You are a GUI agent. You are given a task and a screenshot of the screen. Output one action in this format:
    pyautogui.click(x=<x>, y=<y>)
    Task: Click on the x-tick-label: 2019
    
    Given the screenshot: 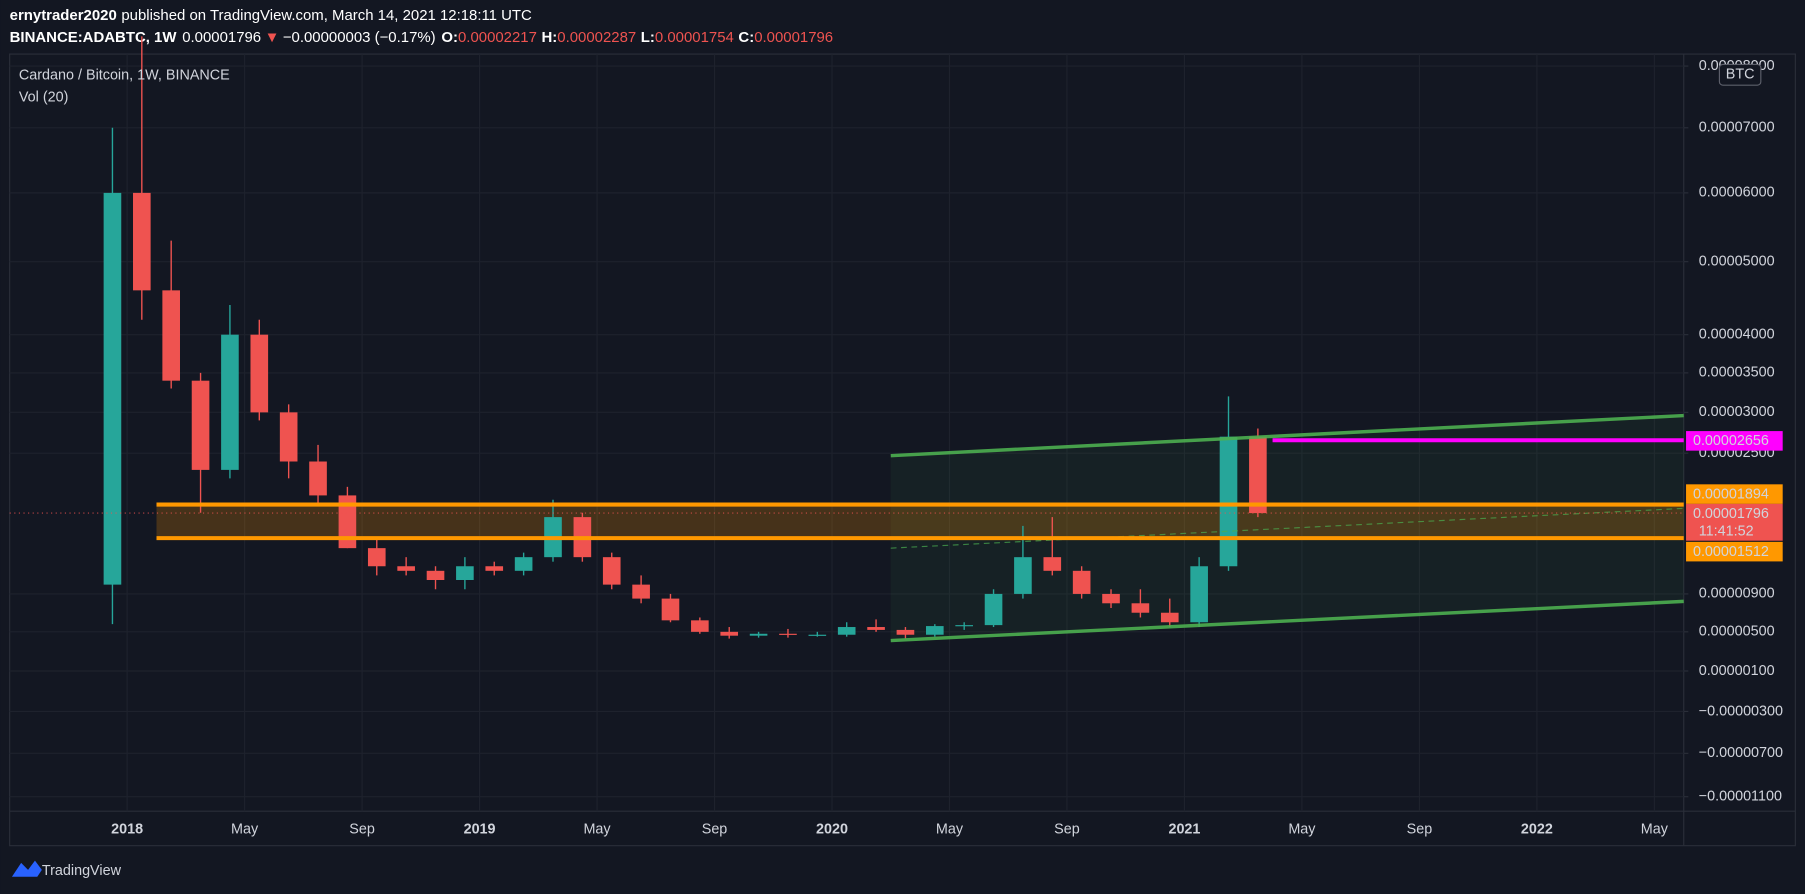 What is the action you would take?
    pyautogui.click(x=480, y=829)
    